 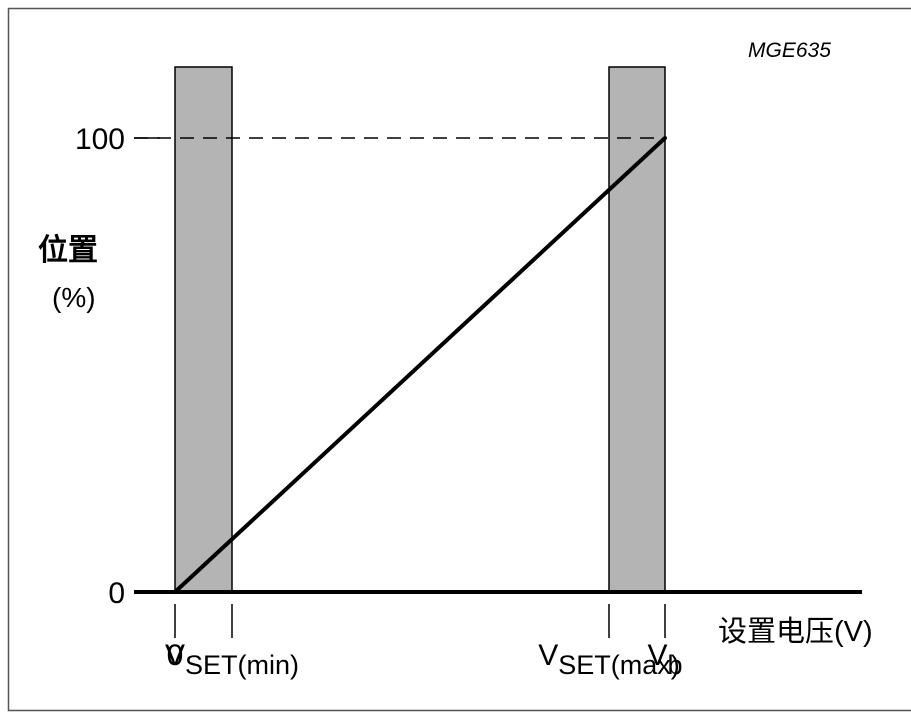 What do you see at coordinates (664, 659) in the screenshot?
I see `x-tick-label-vb: Vb` at bounding box center [664, 659].